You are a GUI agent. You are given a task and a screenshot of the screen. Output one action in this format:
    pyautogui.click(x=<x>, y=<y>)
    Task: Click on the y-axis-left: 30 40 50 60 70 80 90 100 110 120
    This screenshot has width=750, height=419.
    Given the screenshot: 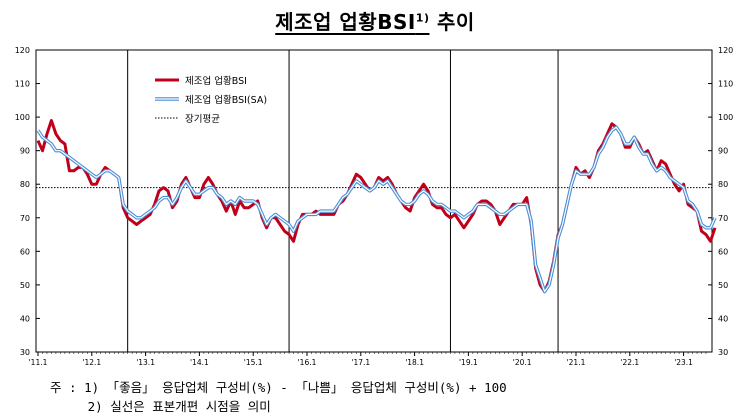 What is the action you would take?
    pyautogui.click(x=27, y=201)
    